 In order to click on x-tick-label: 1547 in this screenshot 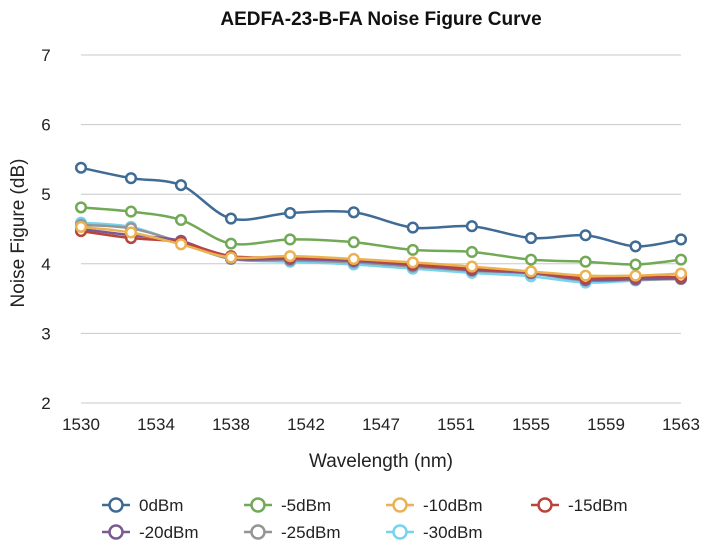, I will do `click(381, 424)`.